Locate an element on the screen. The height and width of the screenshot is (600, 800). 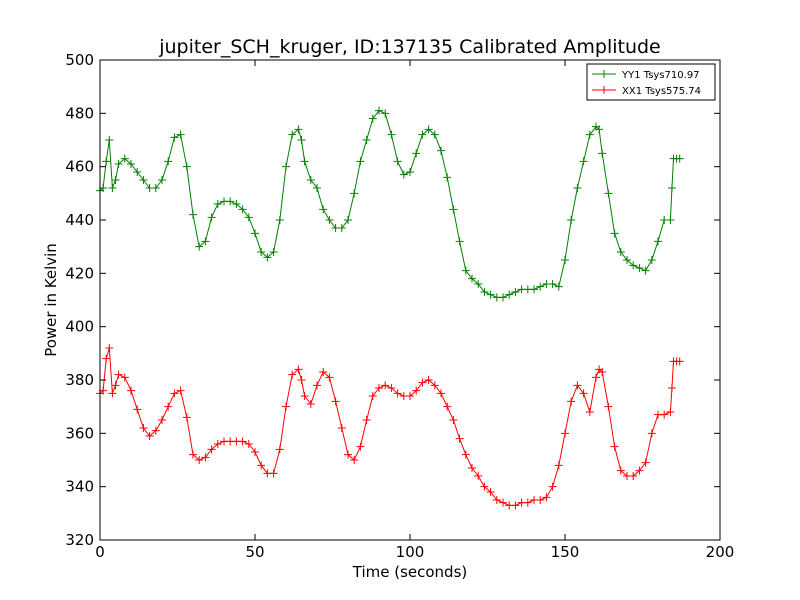
x-tick-label: 50 is located at coordinates (254, 552).